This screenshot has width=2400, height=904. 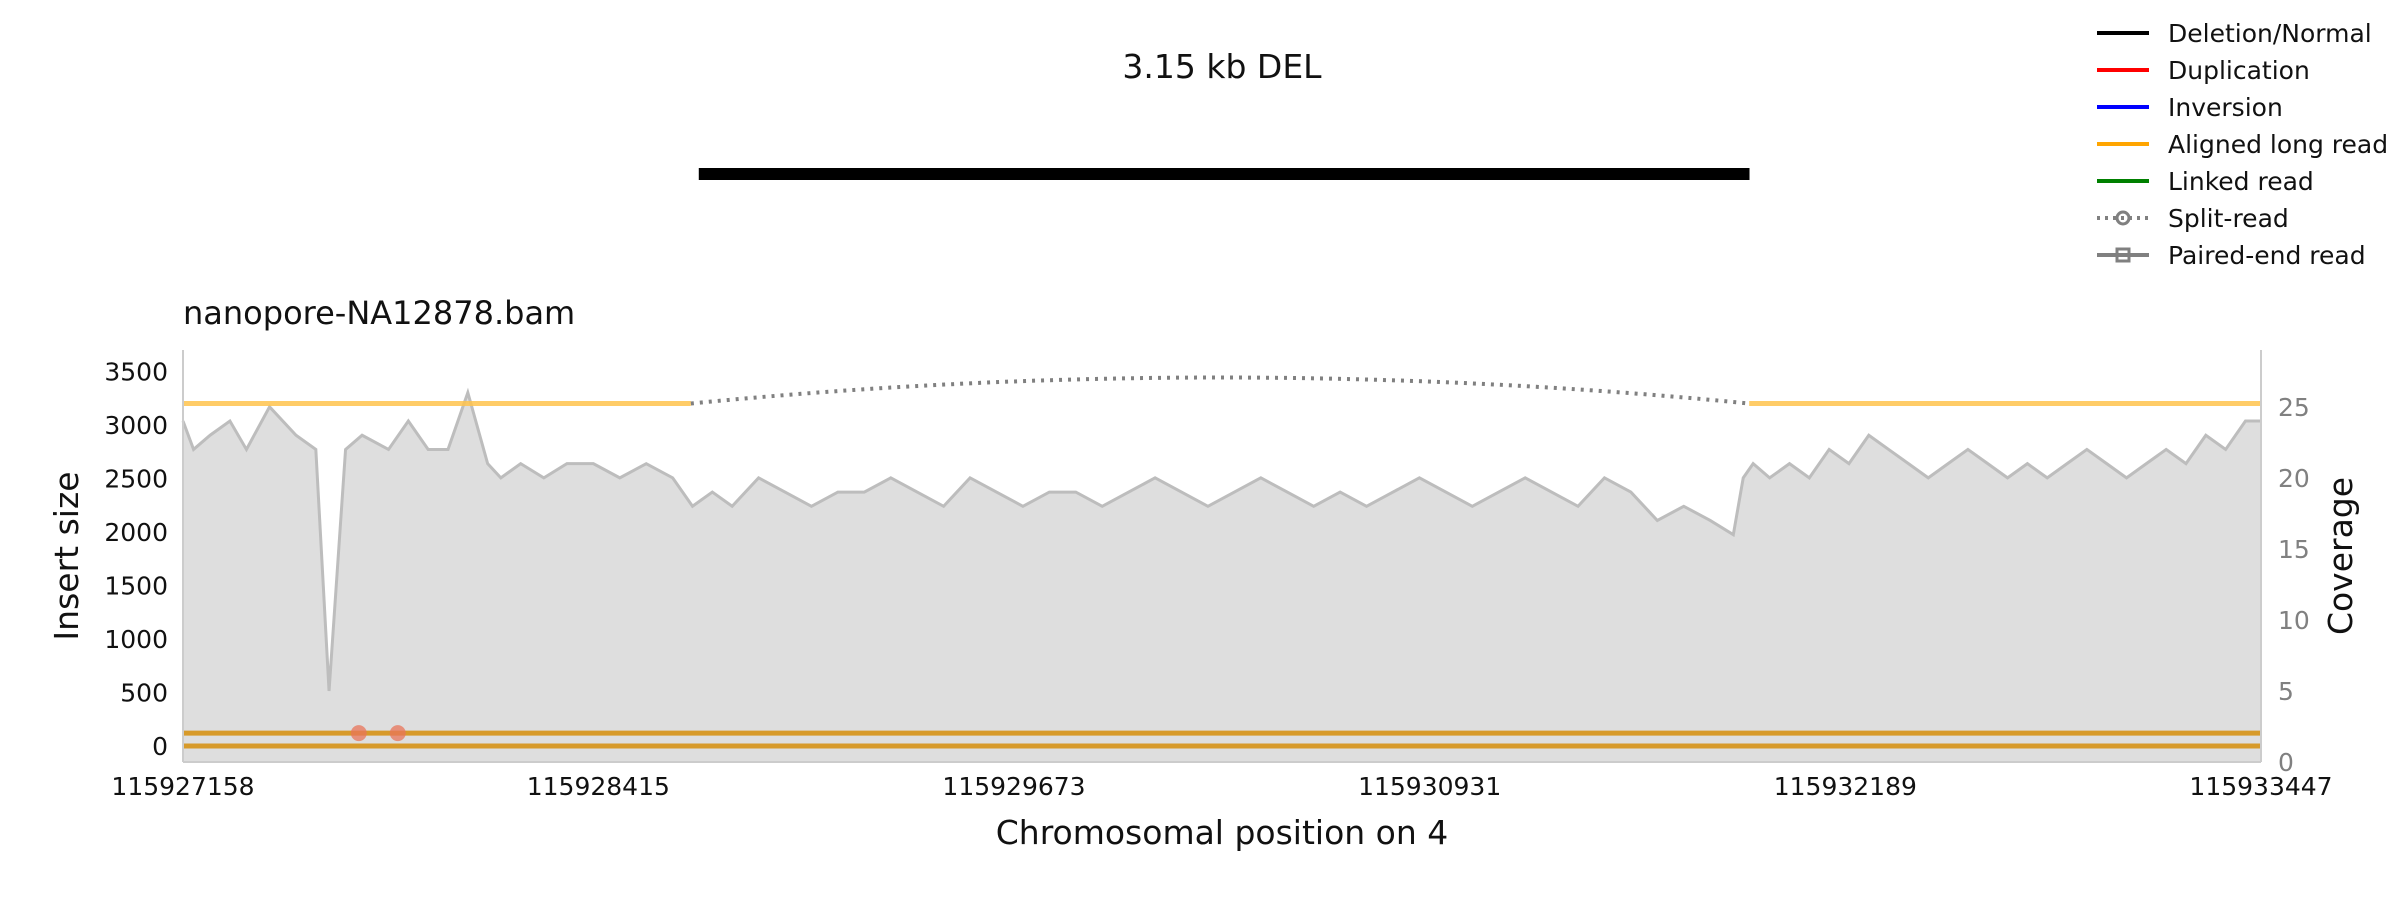 I want to click on track-title: nanopore-NA12878.bam, so click(x=379, y=313).